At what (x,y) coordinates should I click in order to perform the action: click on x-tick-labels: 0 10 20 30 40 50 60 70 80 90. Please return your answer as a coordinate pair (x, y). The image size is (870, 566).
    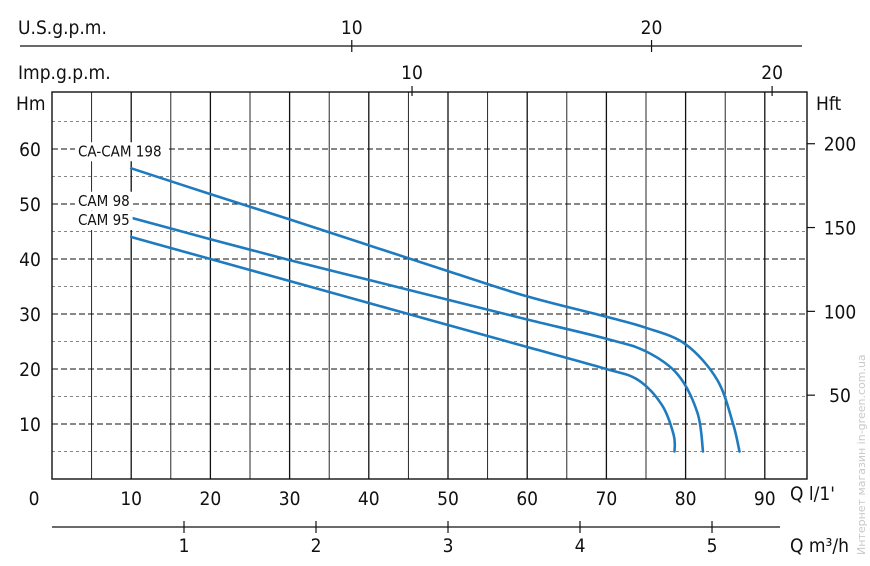
    Looking at the image, I should click on (402, 499).